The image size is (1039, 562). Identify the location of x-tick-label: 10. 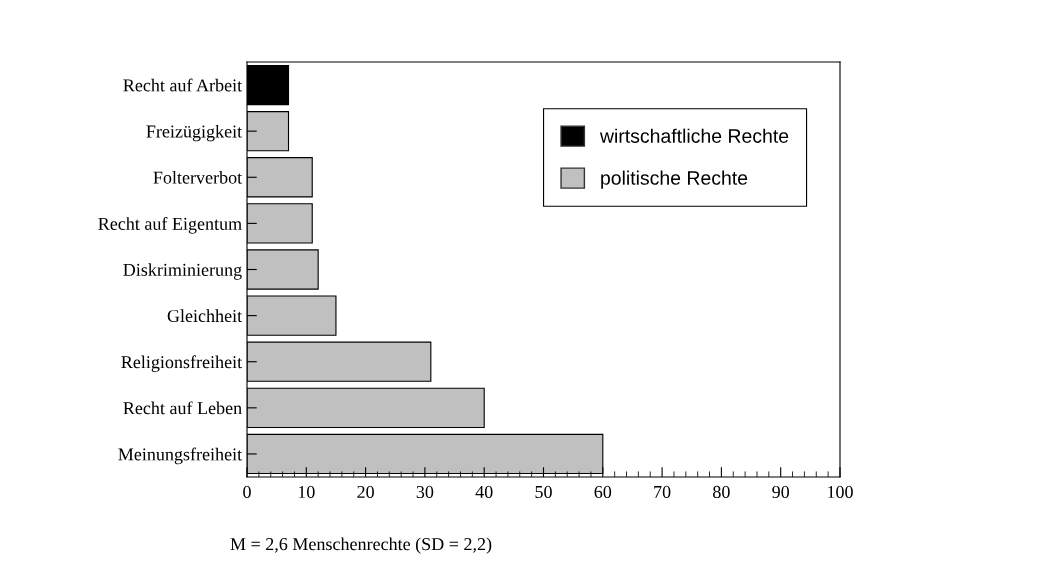
(306, 492).